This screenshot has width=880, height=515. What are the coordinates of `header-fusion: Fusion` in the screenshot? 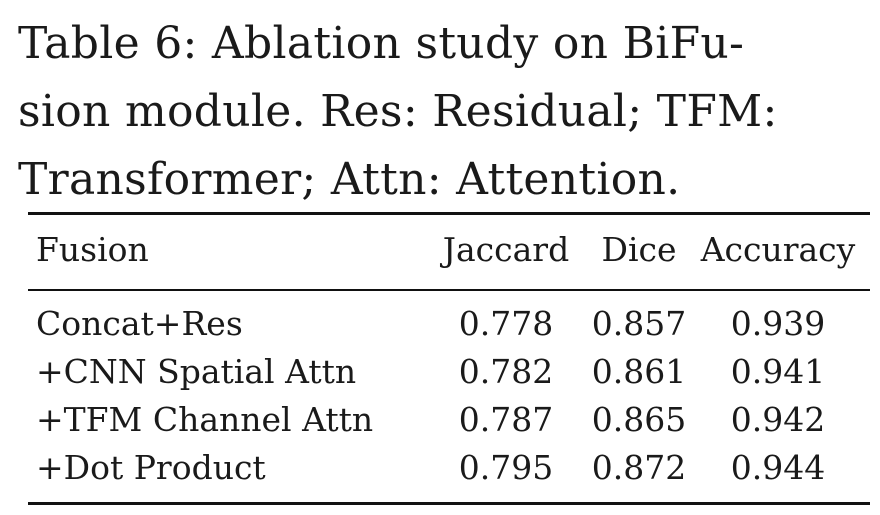 It's located at (92, 249).